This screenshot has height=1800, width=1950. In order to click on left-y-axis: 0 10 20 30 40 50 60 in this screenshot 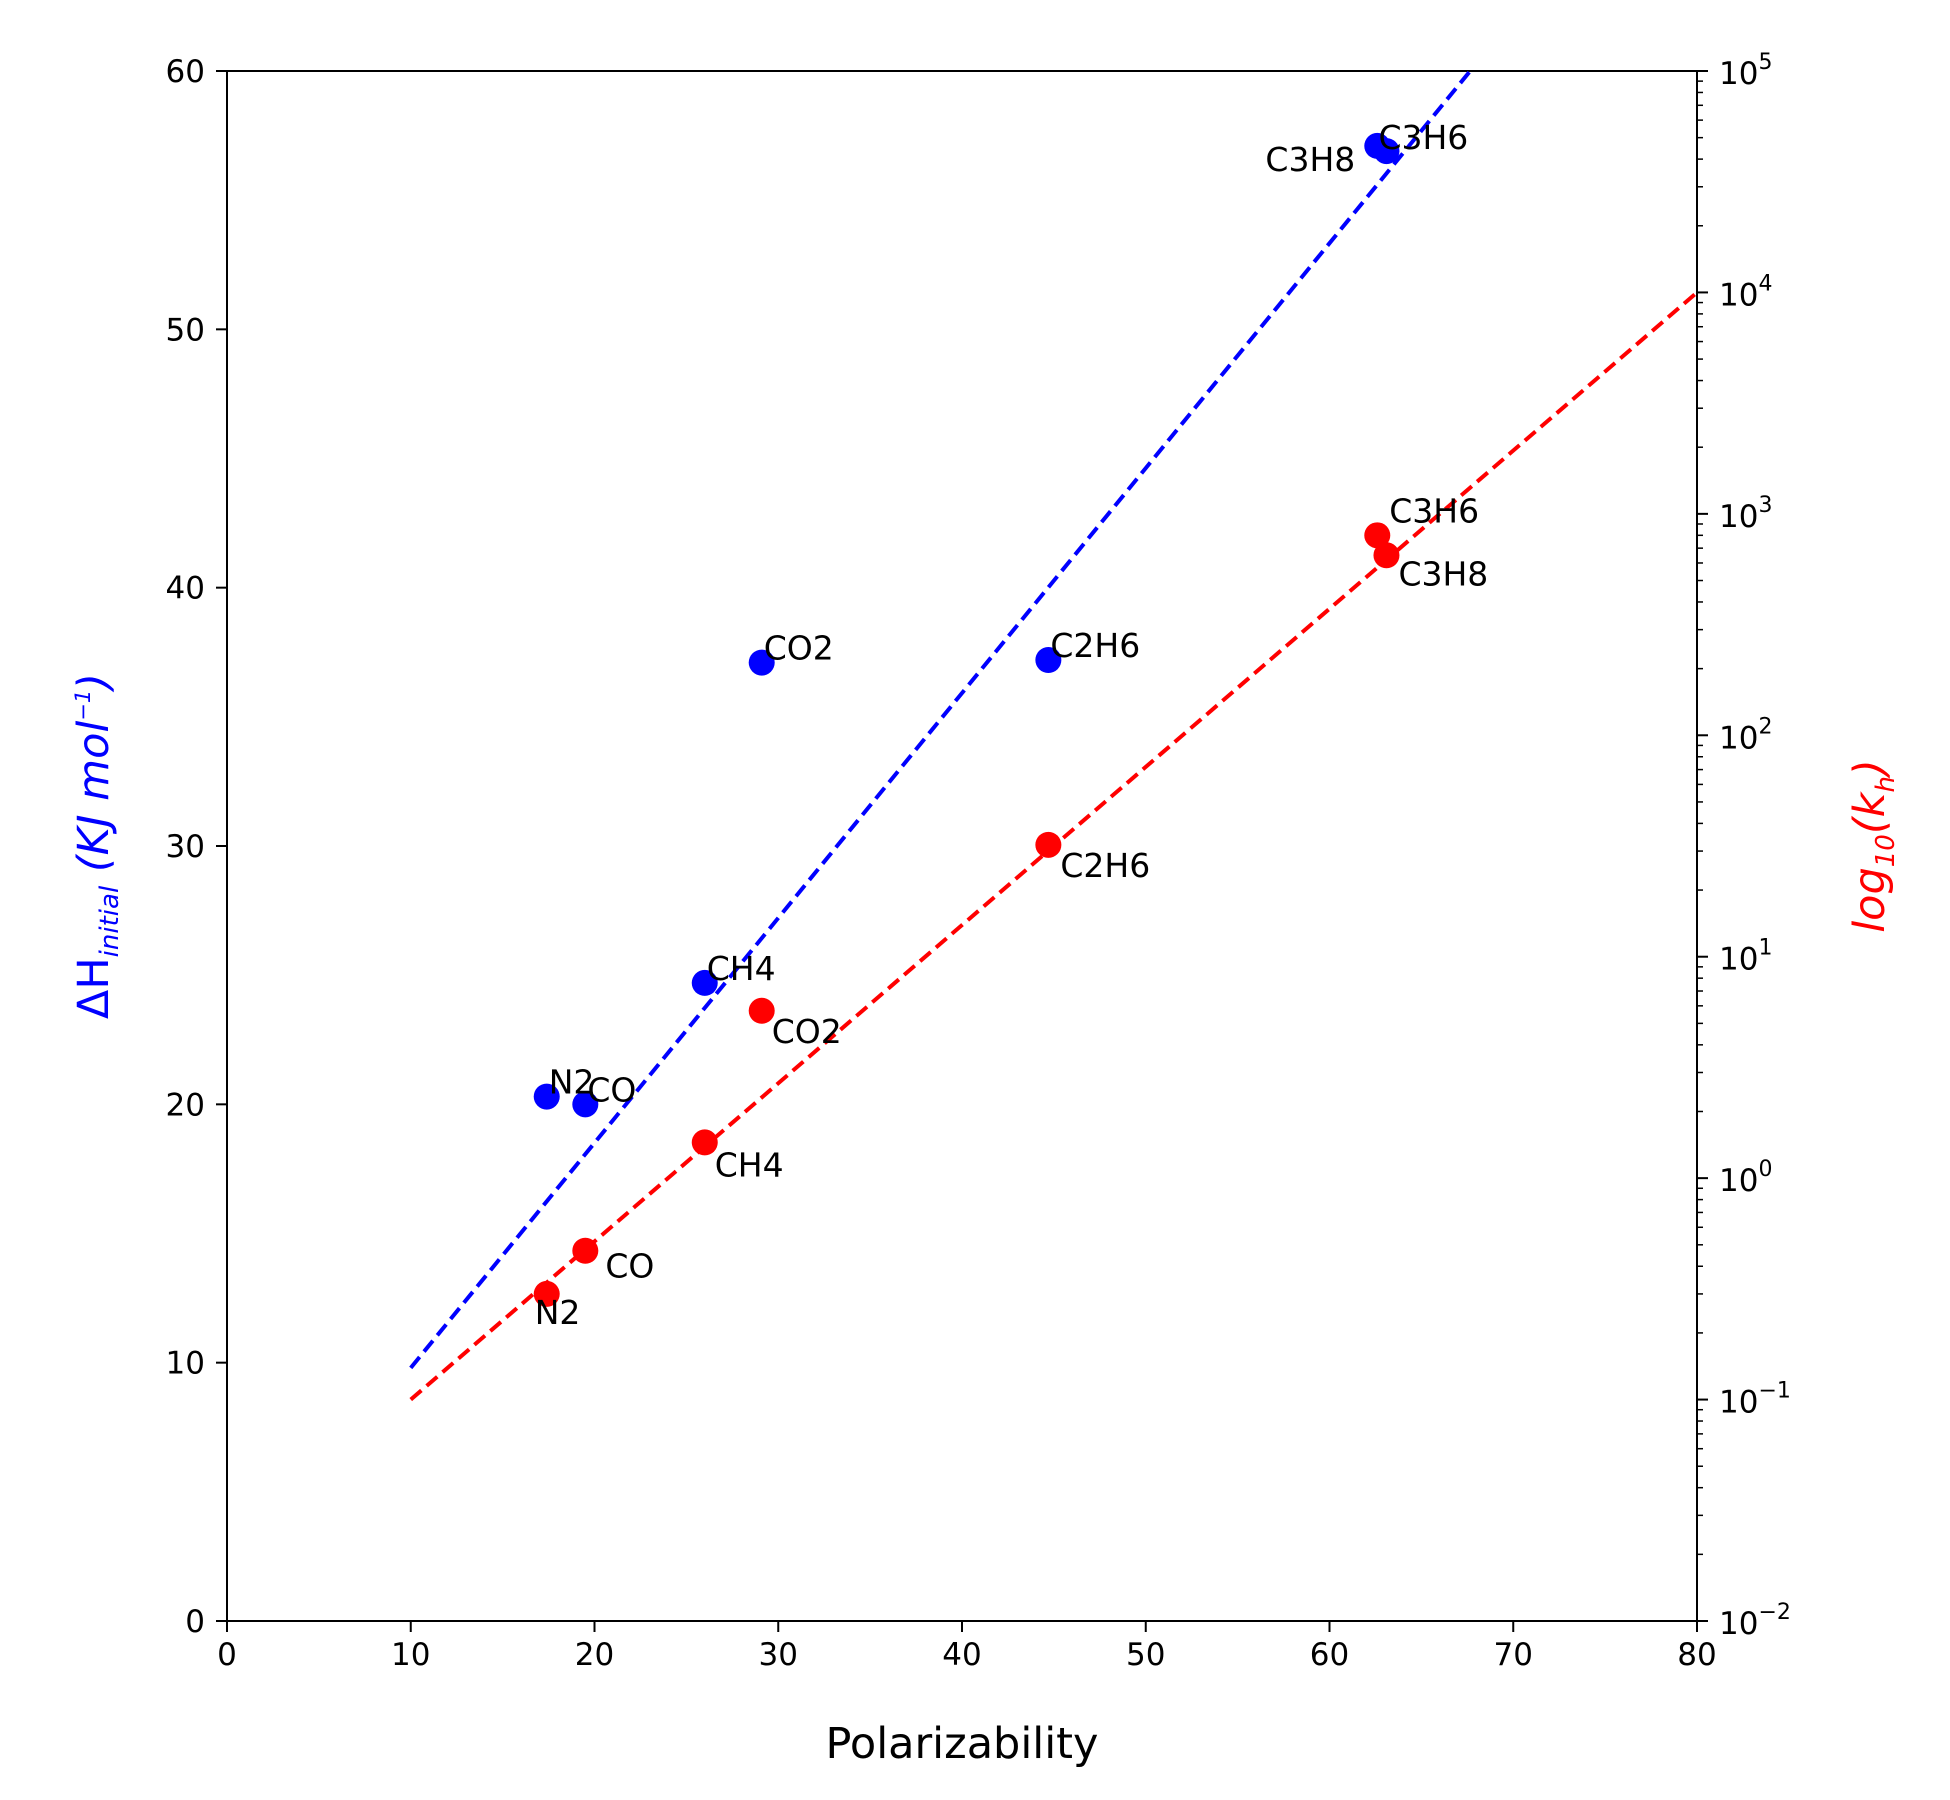, I will do `click(196, 847)`.